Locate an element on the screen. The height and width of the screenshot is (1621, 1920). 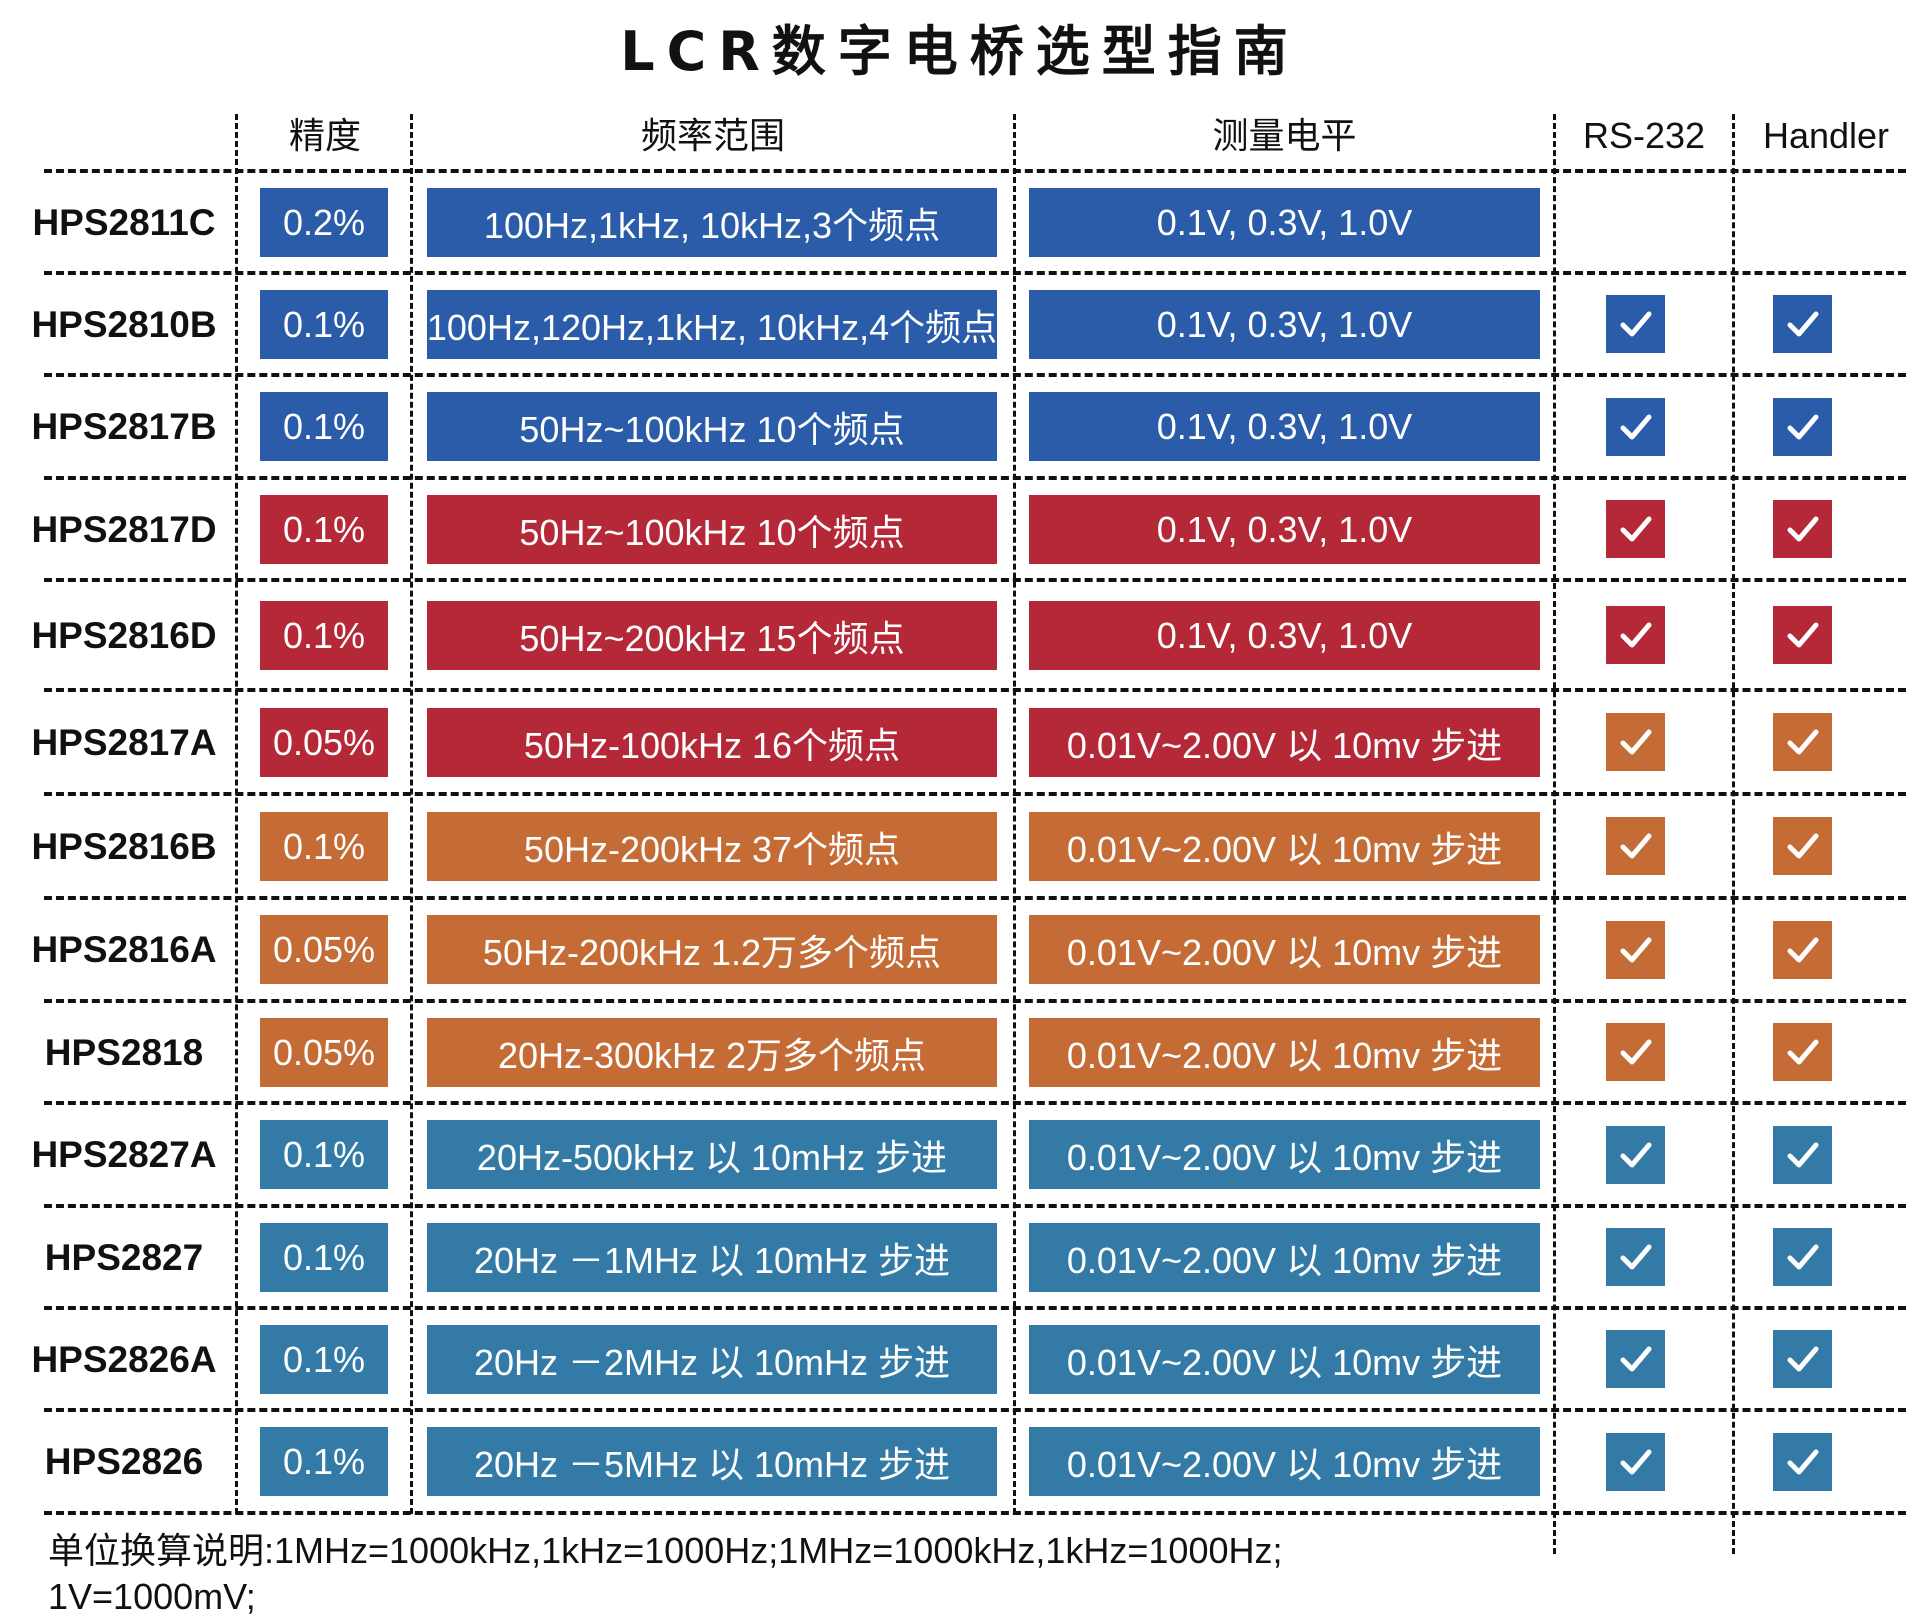
model-name: HPS2818 is located at coordinates (124, 1052).